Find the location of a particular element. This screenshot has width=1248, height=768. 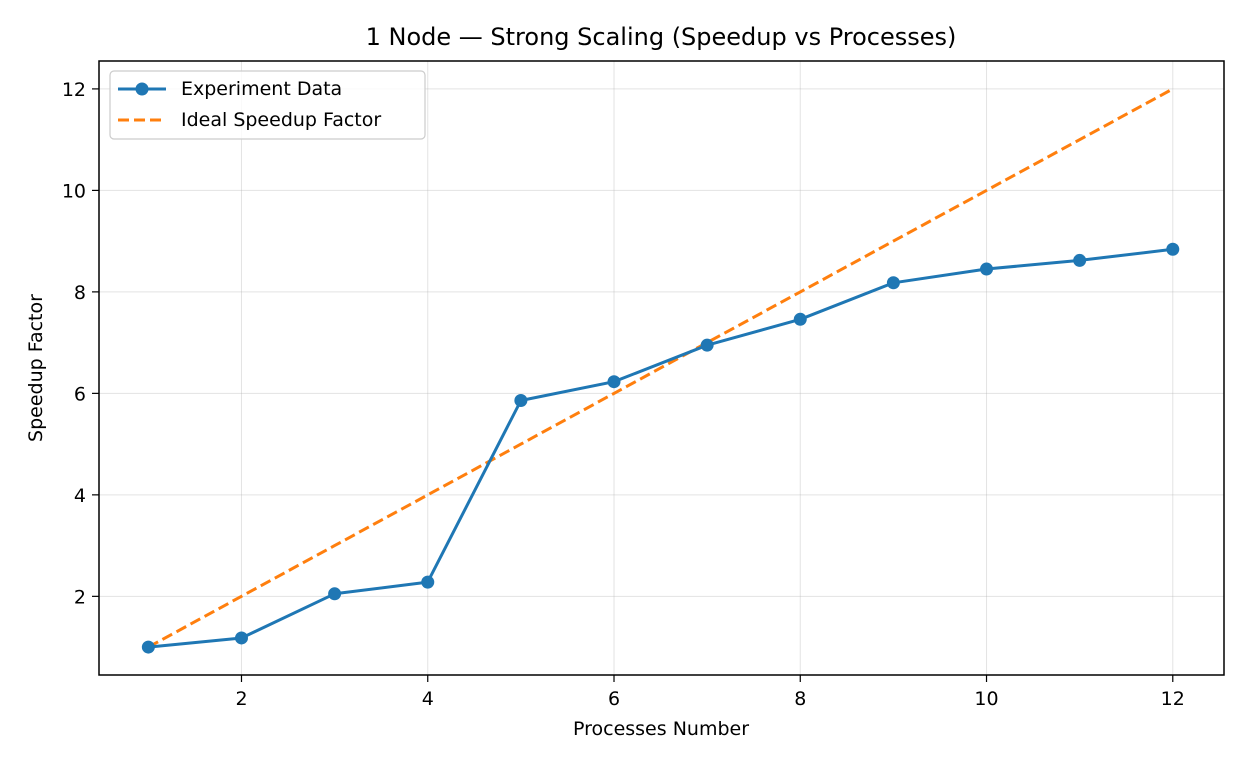

y-tick-label: 2 is located at coordinates (80, 597).